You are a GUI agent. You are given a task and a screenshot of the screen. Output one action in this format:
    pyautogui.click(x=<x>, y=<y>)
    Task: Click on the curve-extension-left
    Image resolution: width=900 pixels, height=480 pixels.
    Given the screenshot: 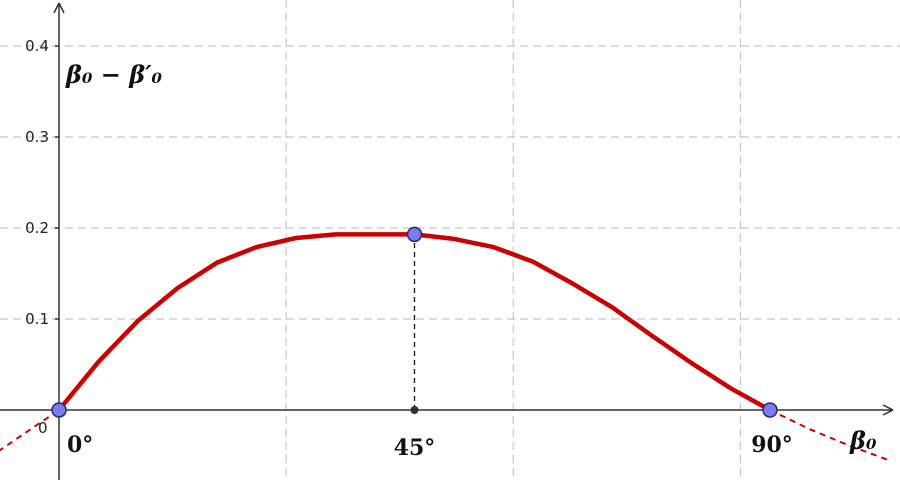 What is the action you would take?
    pyautogui.click(x=30, y=430)
    